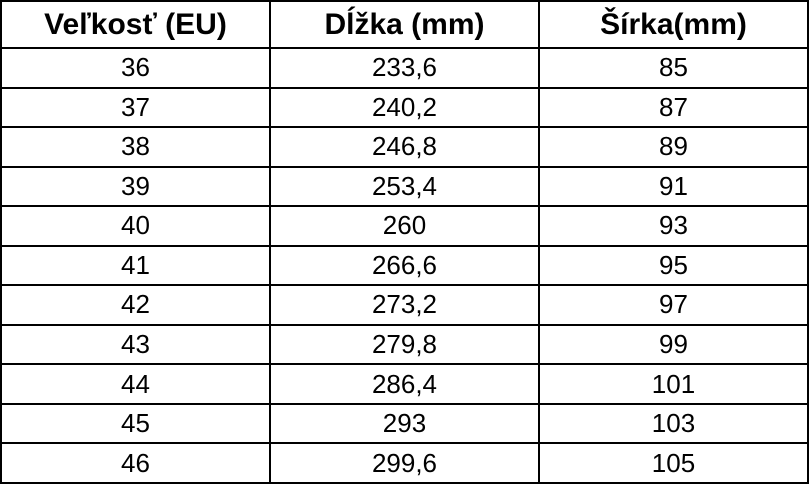 The height and width of the screenshot is (484, 809). Describe the element at coordinates (673, 68) in the screenshot. I see `width-cell: 85` at that location.